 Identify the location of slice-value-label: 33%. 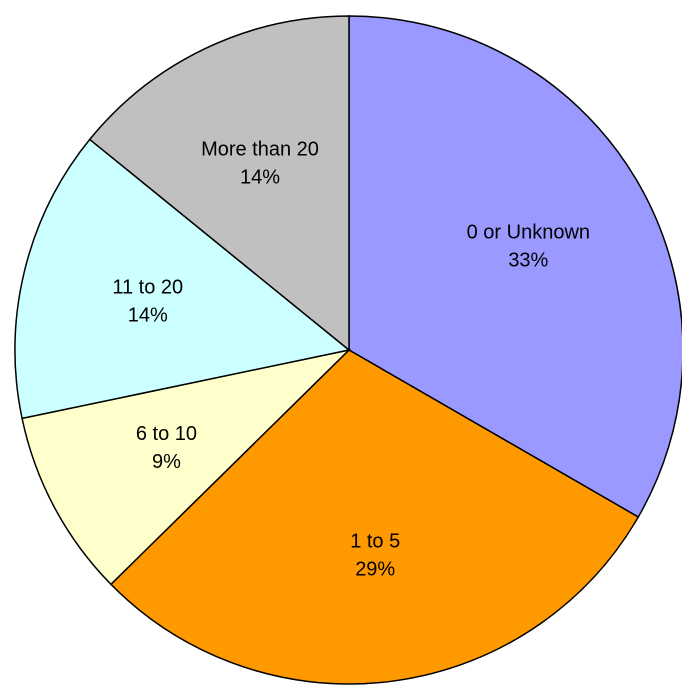
(528, 261).